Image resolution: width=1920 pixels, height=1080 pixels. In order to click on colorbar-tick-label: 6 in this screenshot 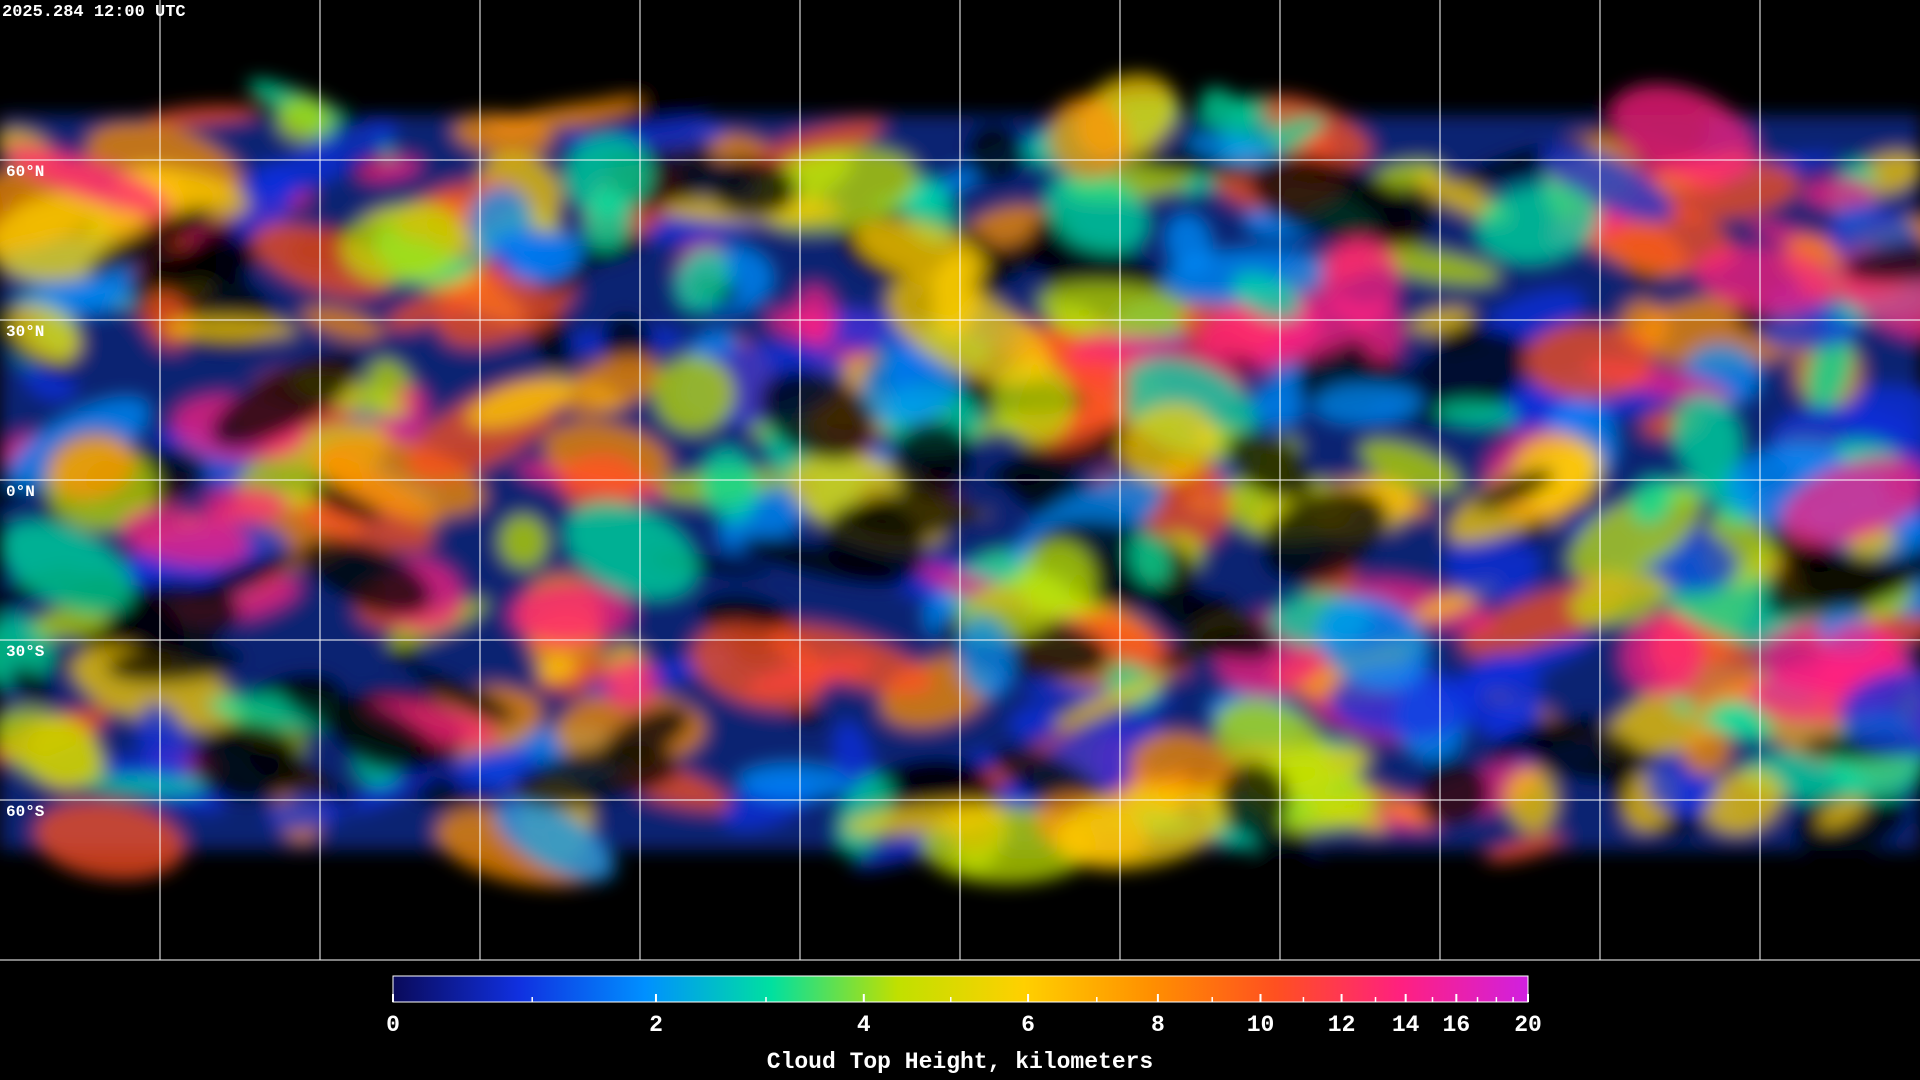, I will do `click(1028, 1025)`.